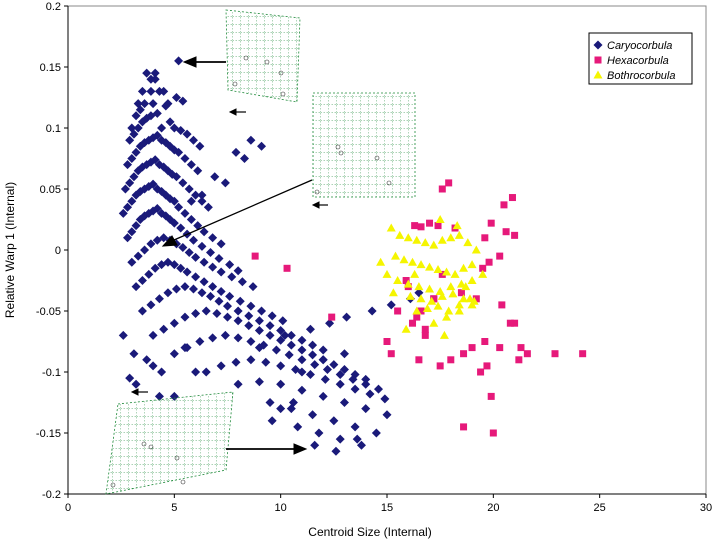 This screenshot has width=715, height=541. I want to click on x-tick-label: 20, so click(493, 508).